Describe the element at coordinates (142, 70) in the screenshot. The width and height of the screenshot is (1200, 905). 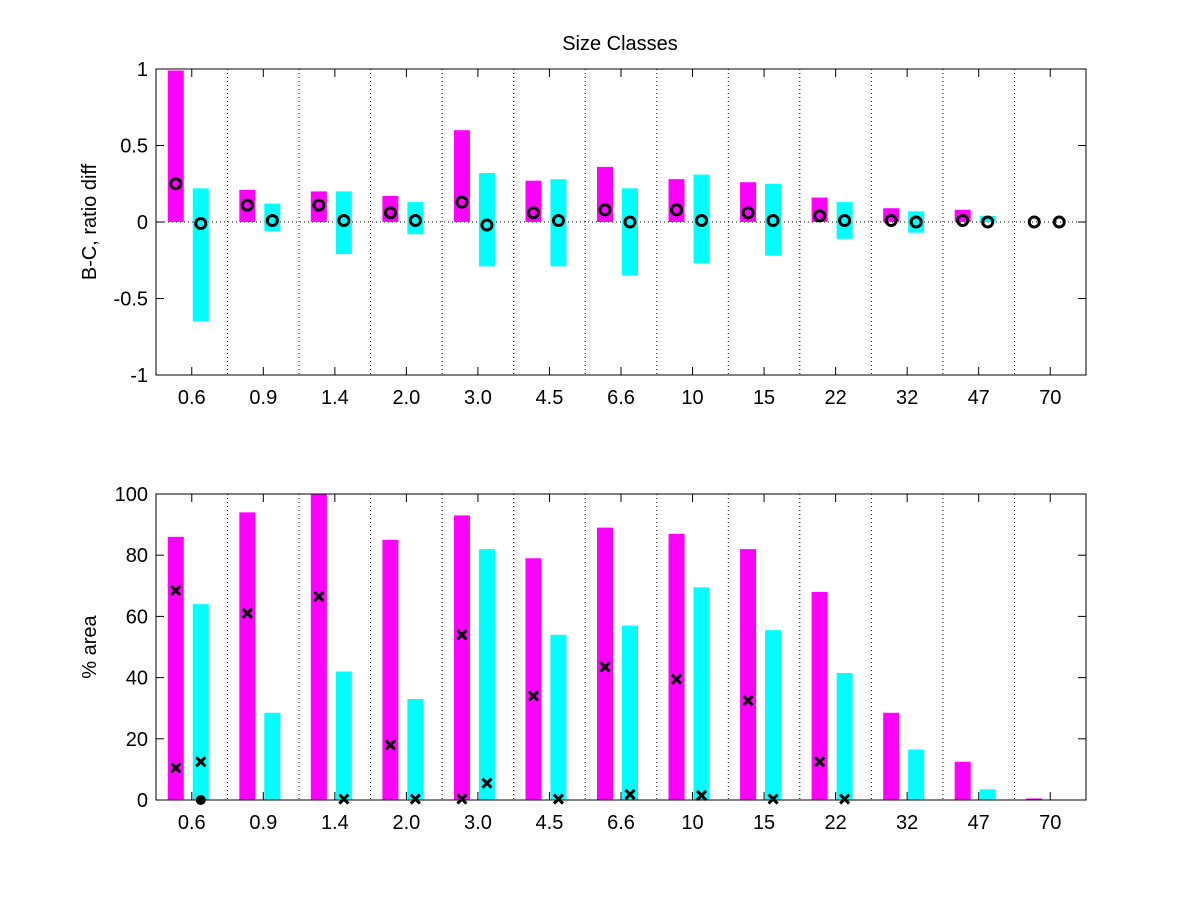
I see `y-tick-label: 1` at that location.